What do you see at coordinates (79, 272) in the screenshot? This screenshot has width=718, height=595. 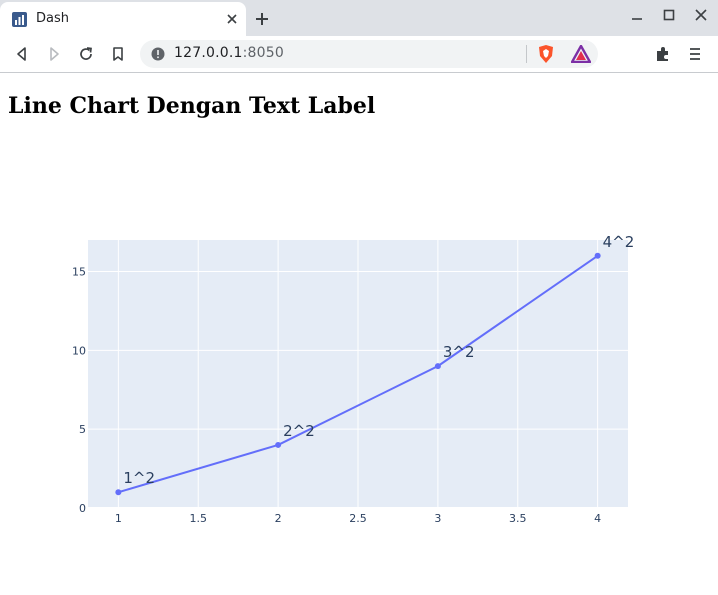 I see `y-tick-label: 15` at bounding box center [79, 272].